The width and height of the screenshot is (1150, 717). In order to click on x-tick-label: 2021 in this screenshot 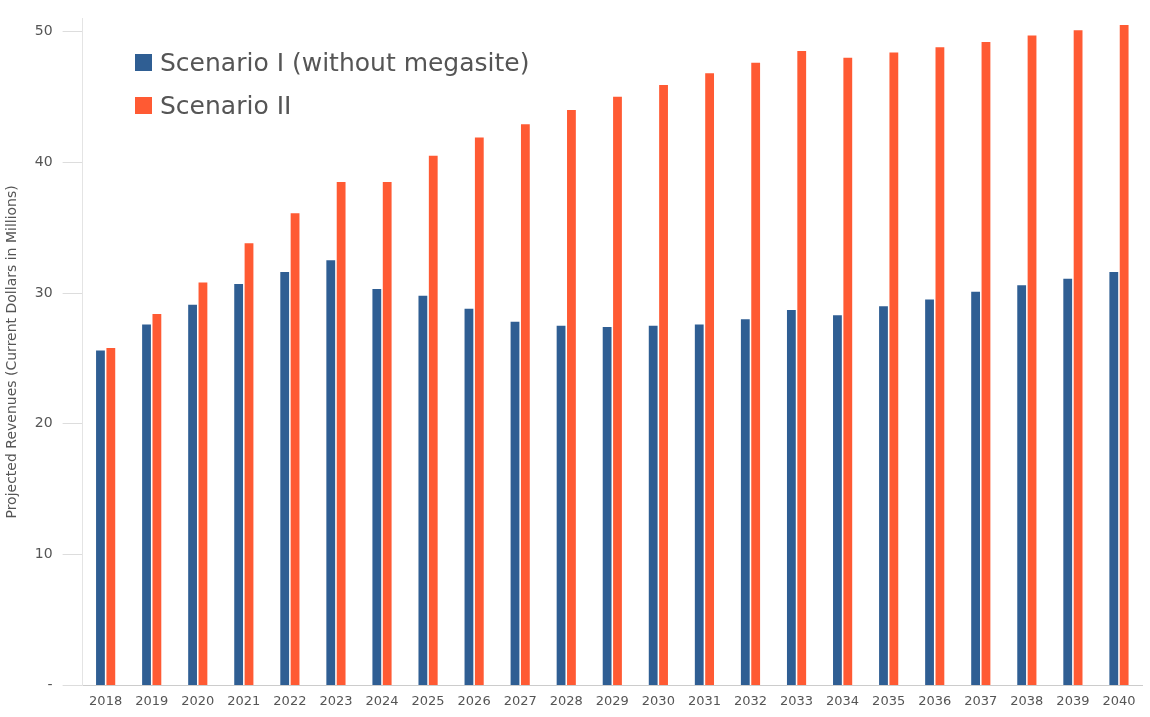, I will do `click(244, 700)`.